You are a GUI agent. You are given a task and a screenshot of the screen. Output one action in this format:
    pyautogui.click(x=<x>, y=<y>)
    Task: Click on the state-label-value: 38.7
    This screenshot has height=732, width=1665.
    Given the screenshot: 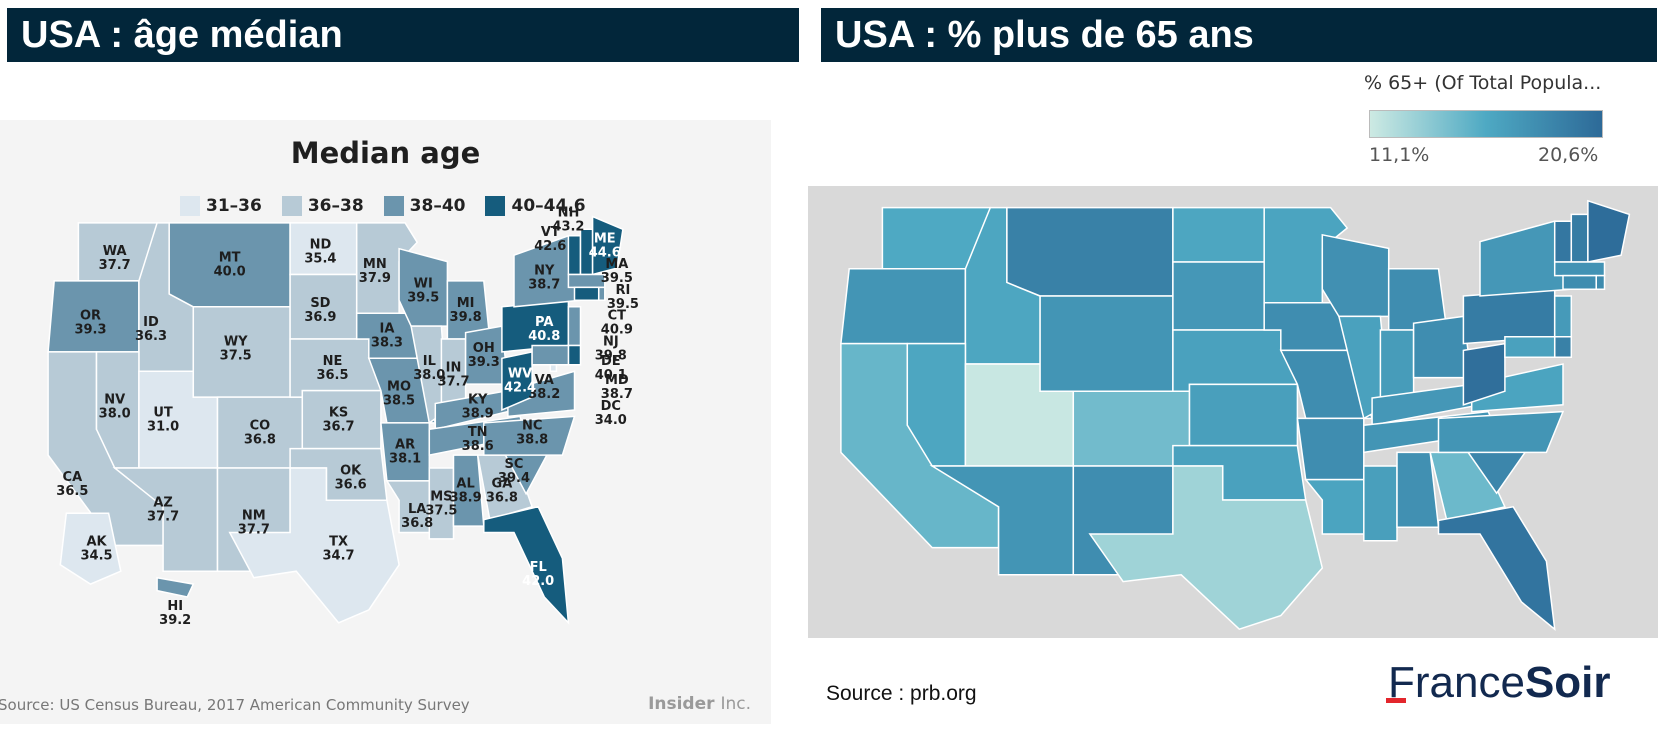 What is the action you would take?
    pyautogui.click(x=617, y=394)
    